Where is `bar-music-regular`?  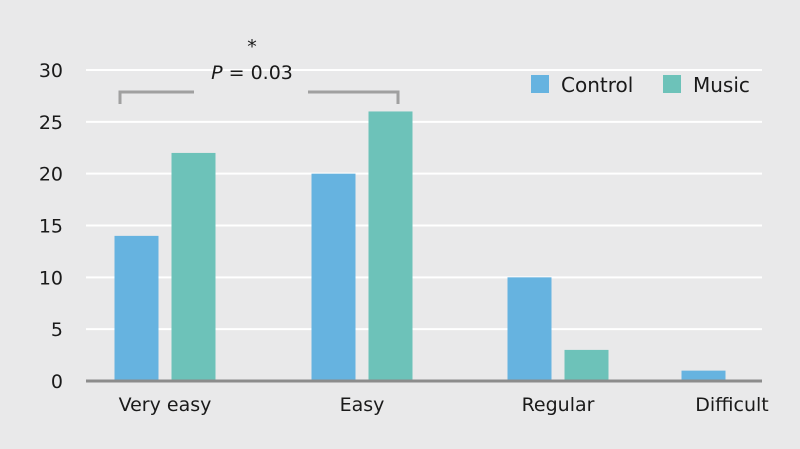 bar-music-regular is located at coordinates (586, 365).